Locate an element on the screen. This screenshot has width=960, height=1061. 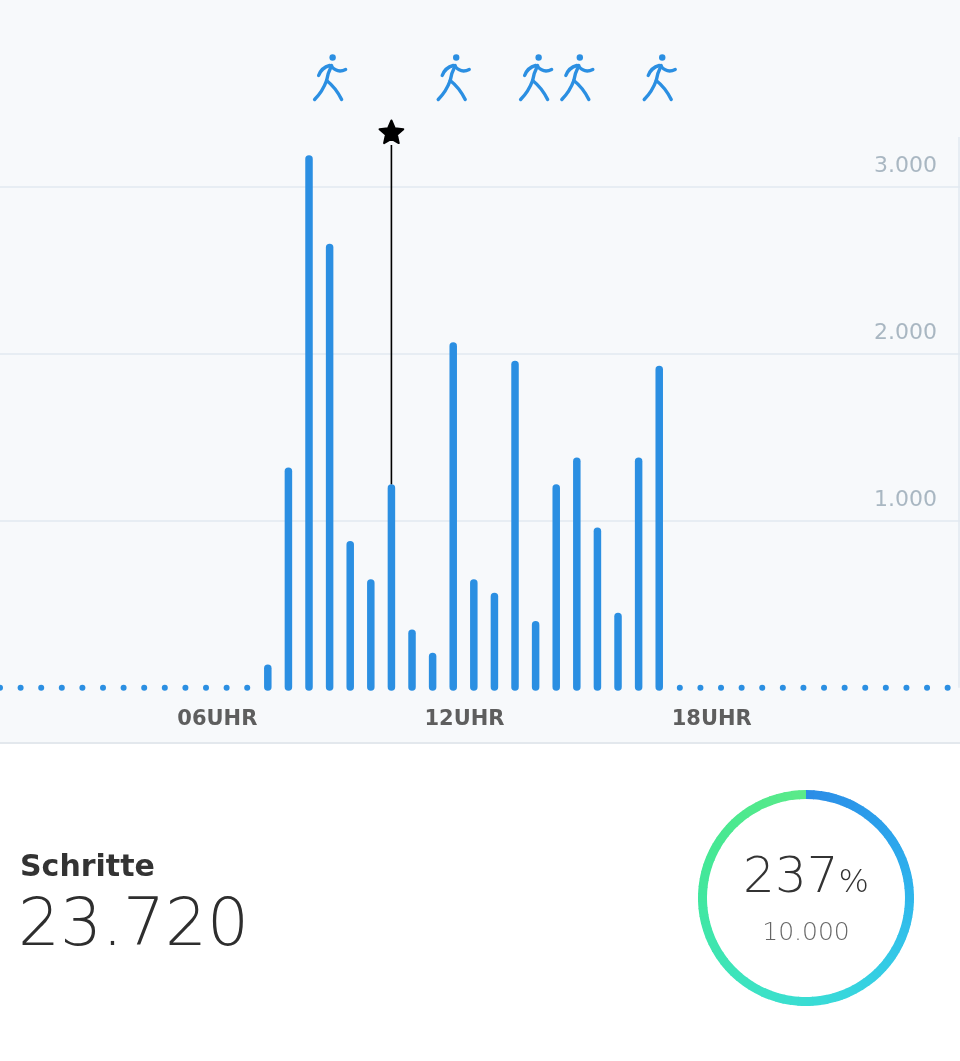
x-tick-label: 06UHR is located at coordinates (217, 717).